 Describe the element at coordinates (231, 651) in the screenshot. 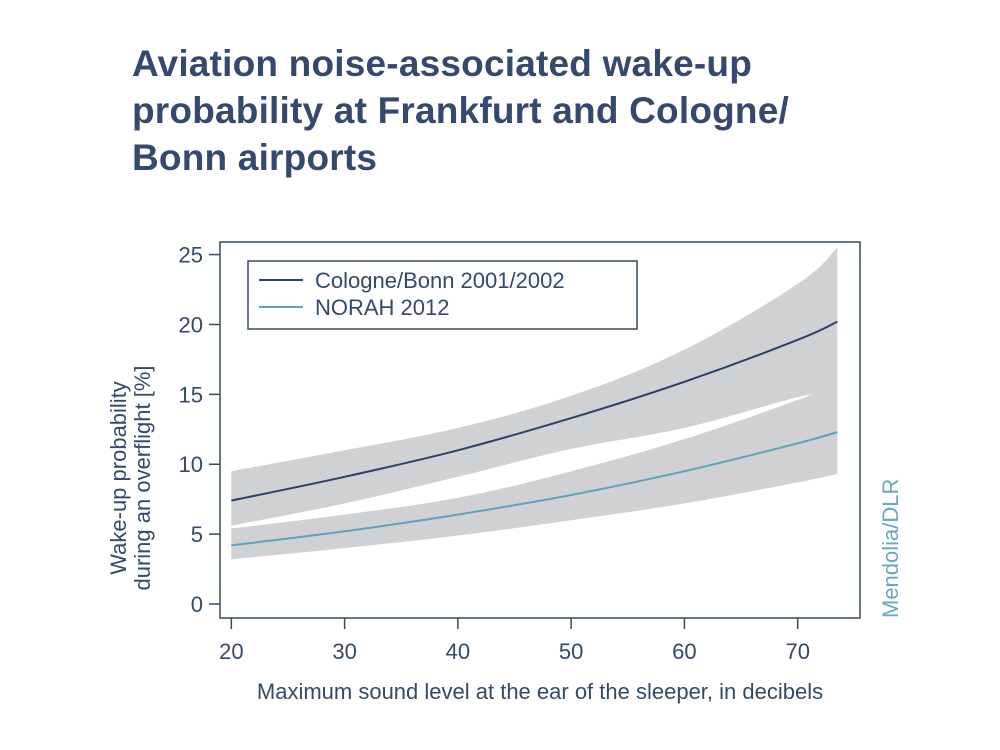

I see `x-tick-label: 20` at that location.